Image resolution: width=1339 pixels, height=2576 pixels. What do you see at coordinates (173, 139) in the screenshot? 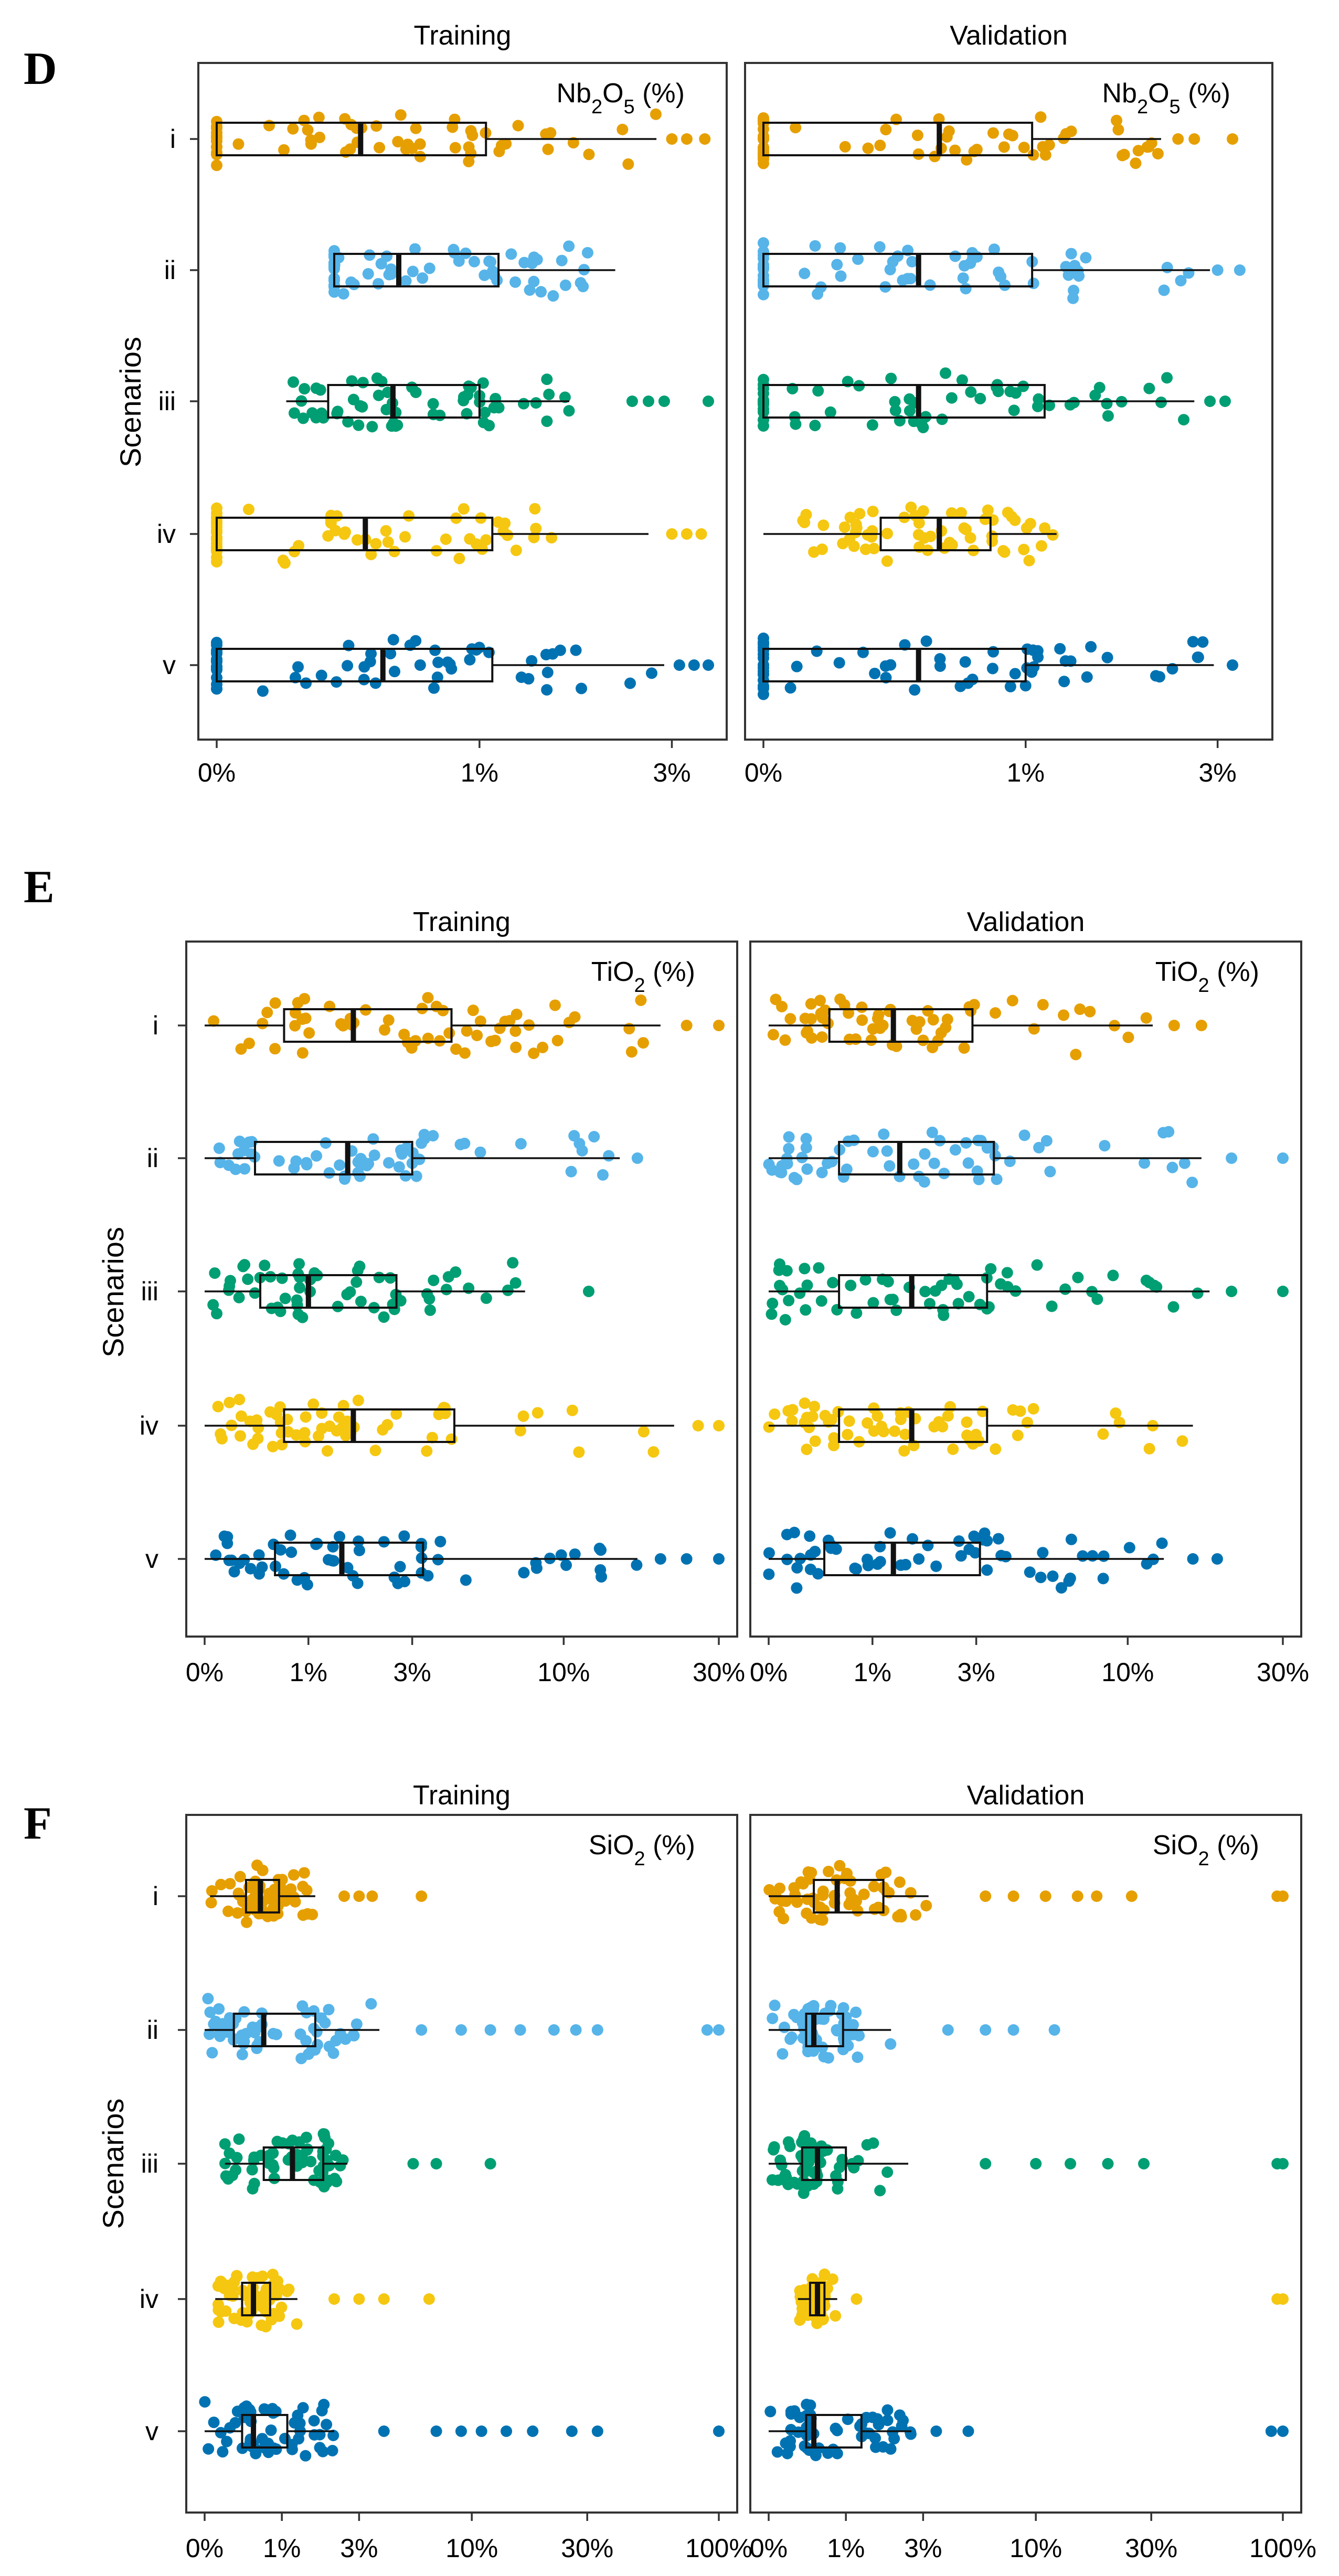
I see `y-tick-label: i` at bounding box center [173, 139].